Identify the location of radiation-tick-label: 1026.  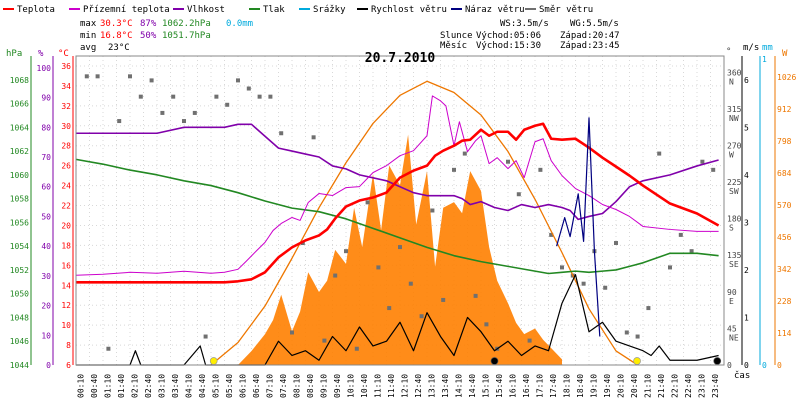
(786, 77).